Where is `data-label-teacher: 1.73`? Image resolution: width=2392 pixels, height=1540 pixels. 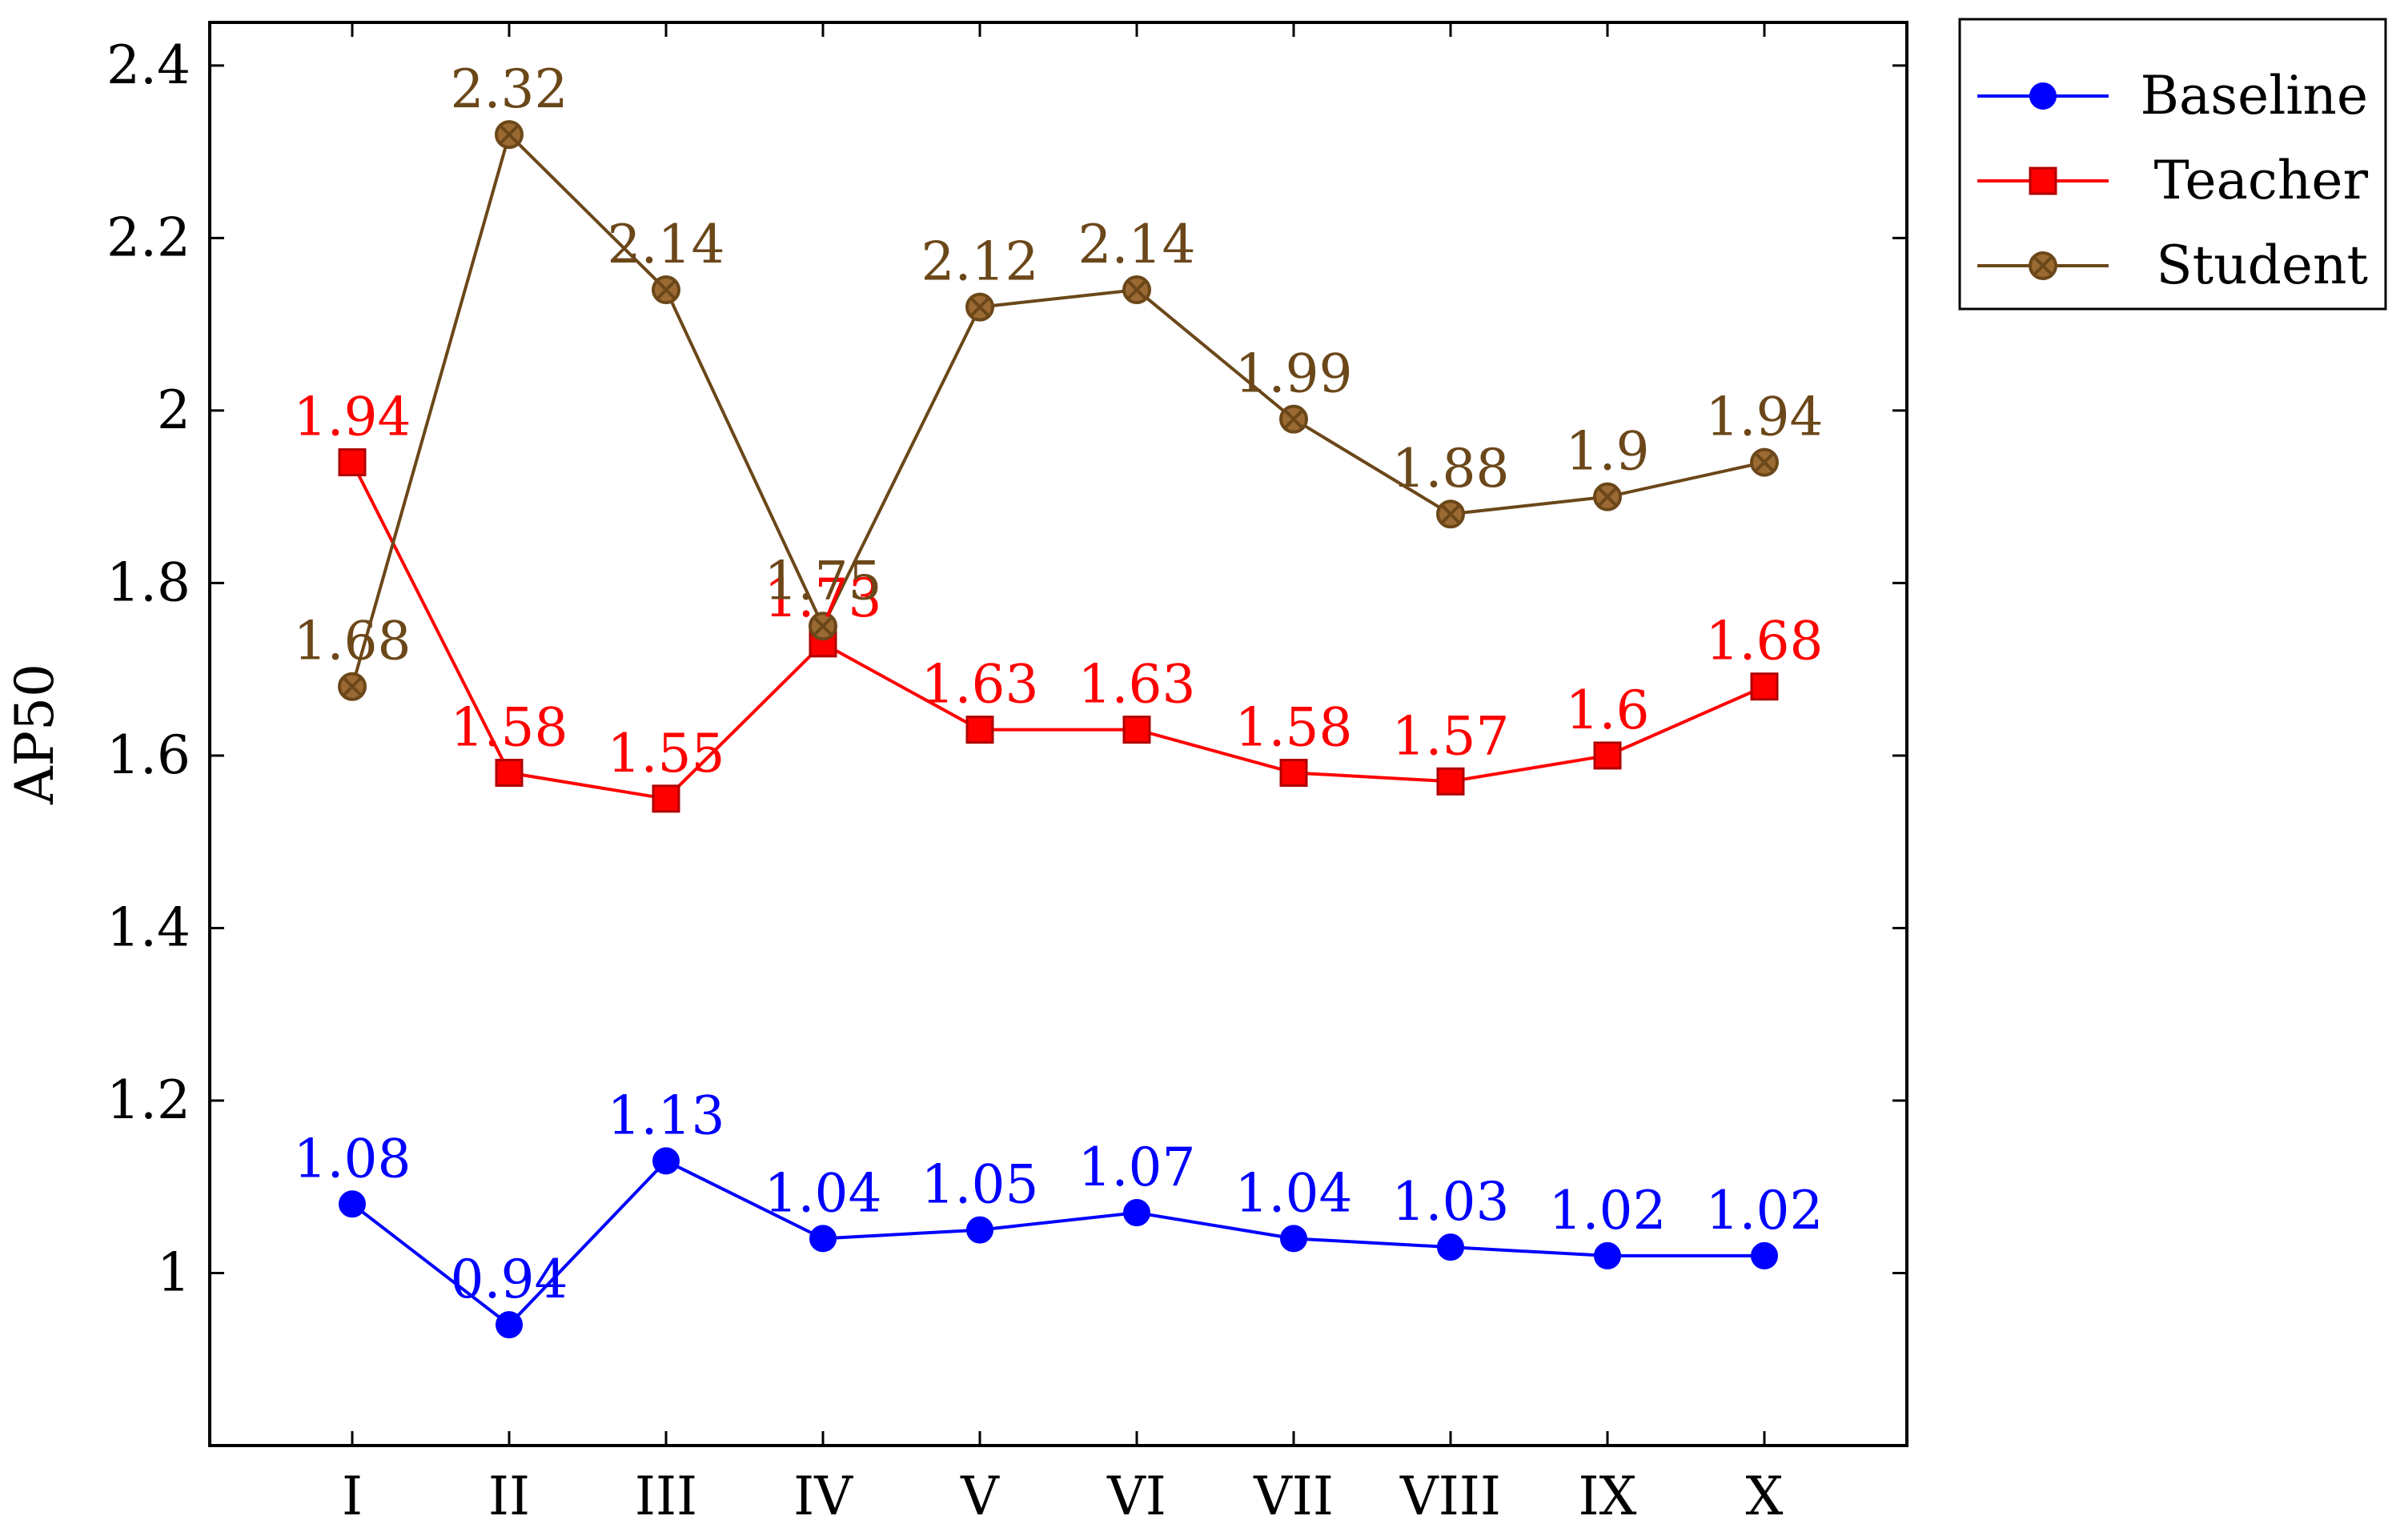 data-label-teacher: 1.73 is located at coordinates (823, 598).